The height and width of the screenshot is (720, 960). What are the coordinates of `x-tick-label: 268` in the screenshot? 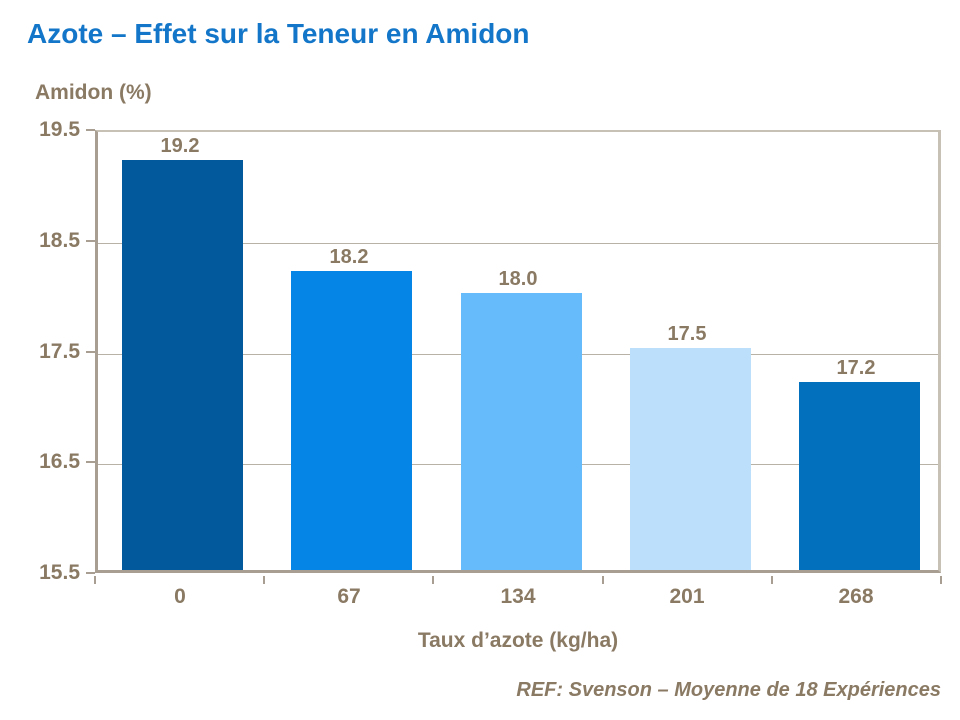 It's located at (856, 596).